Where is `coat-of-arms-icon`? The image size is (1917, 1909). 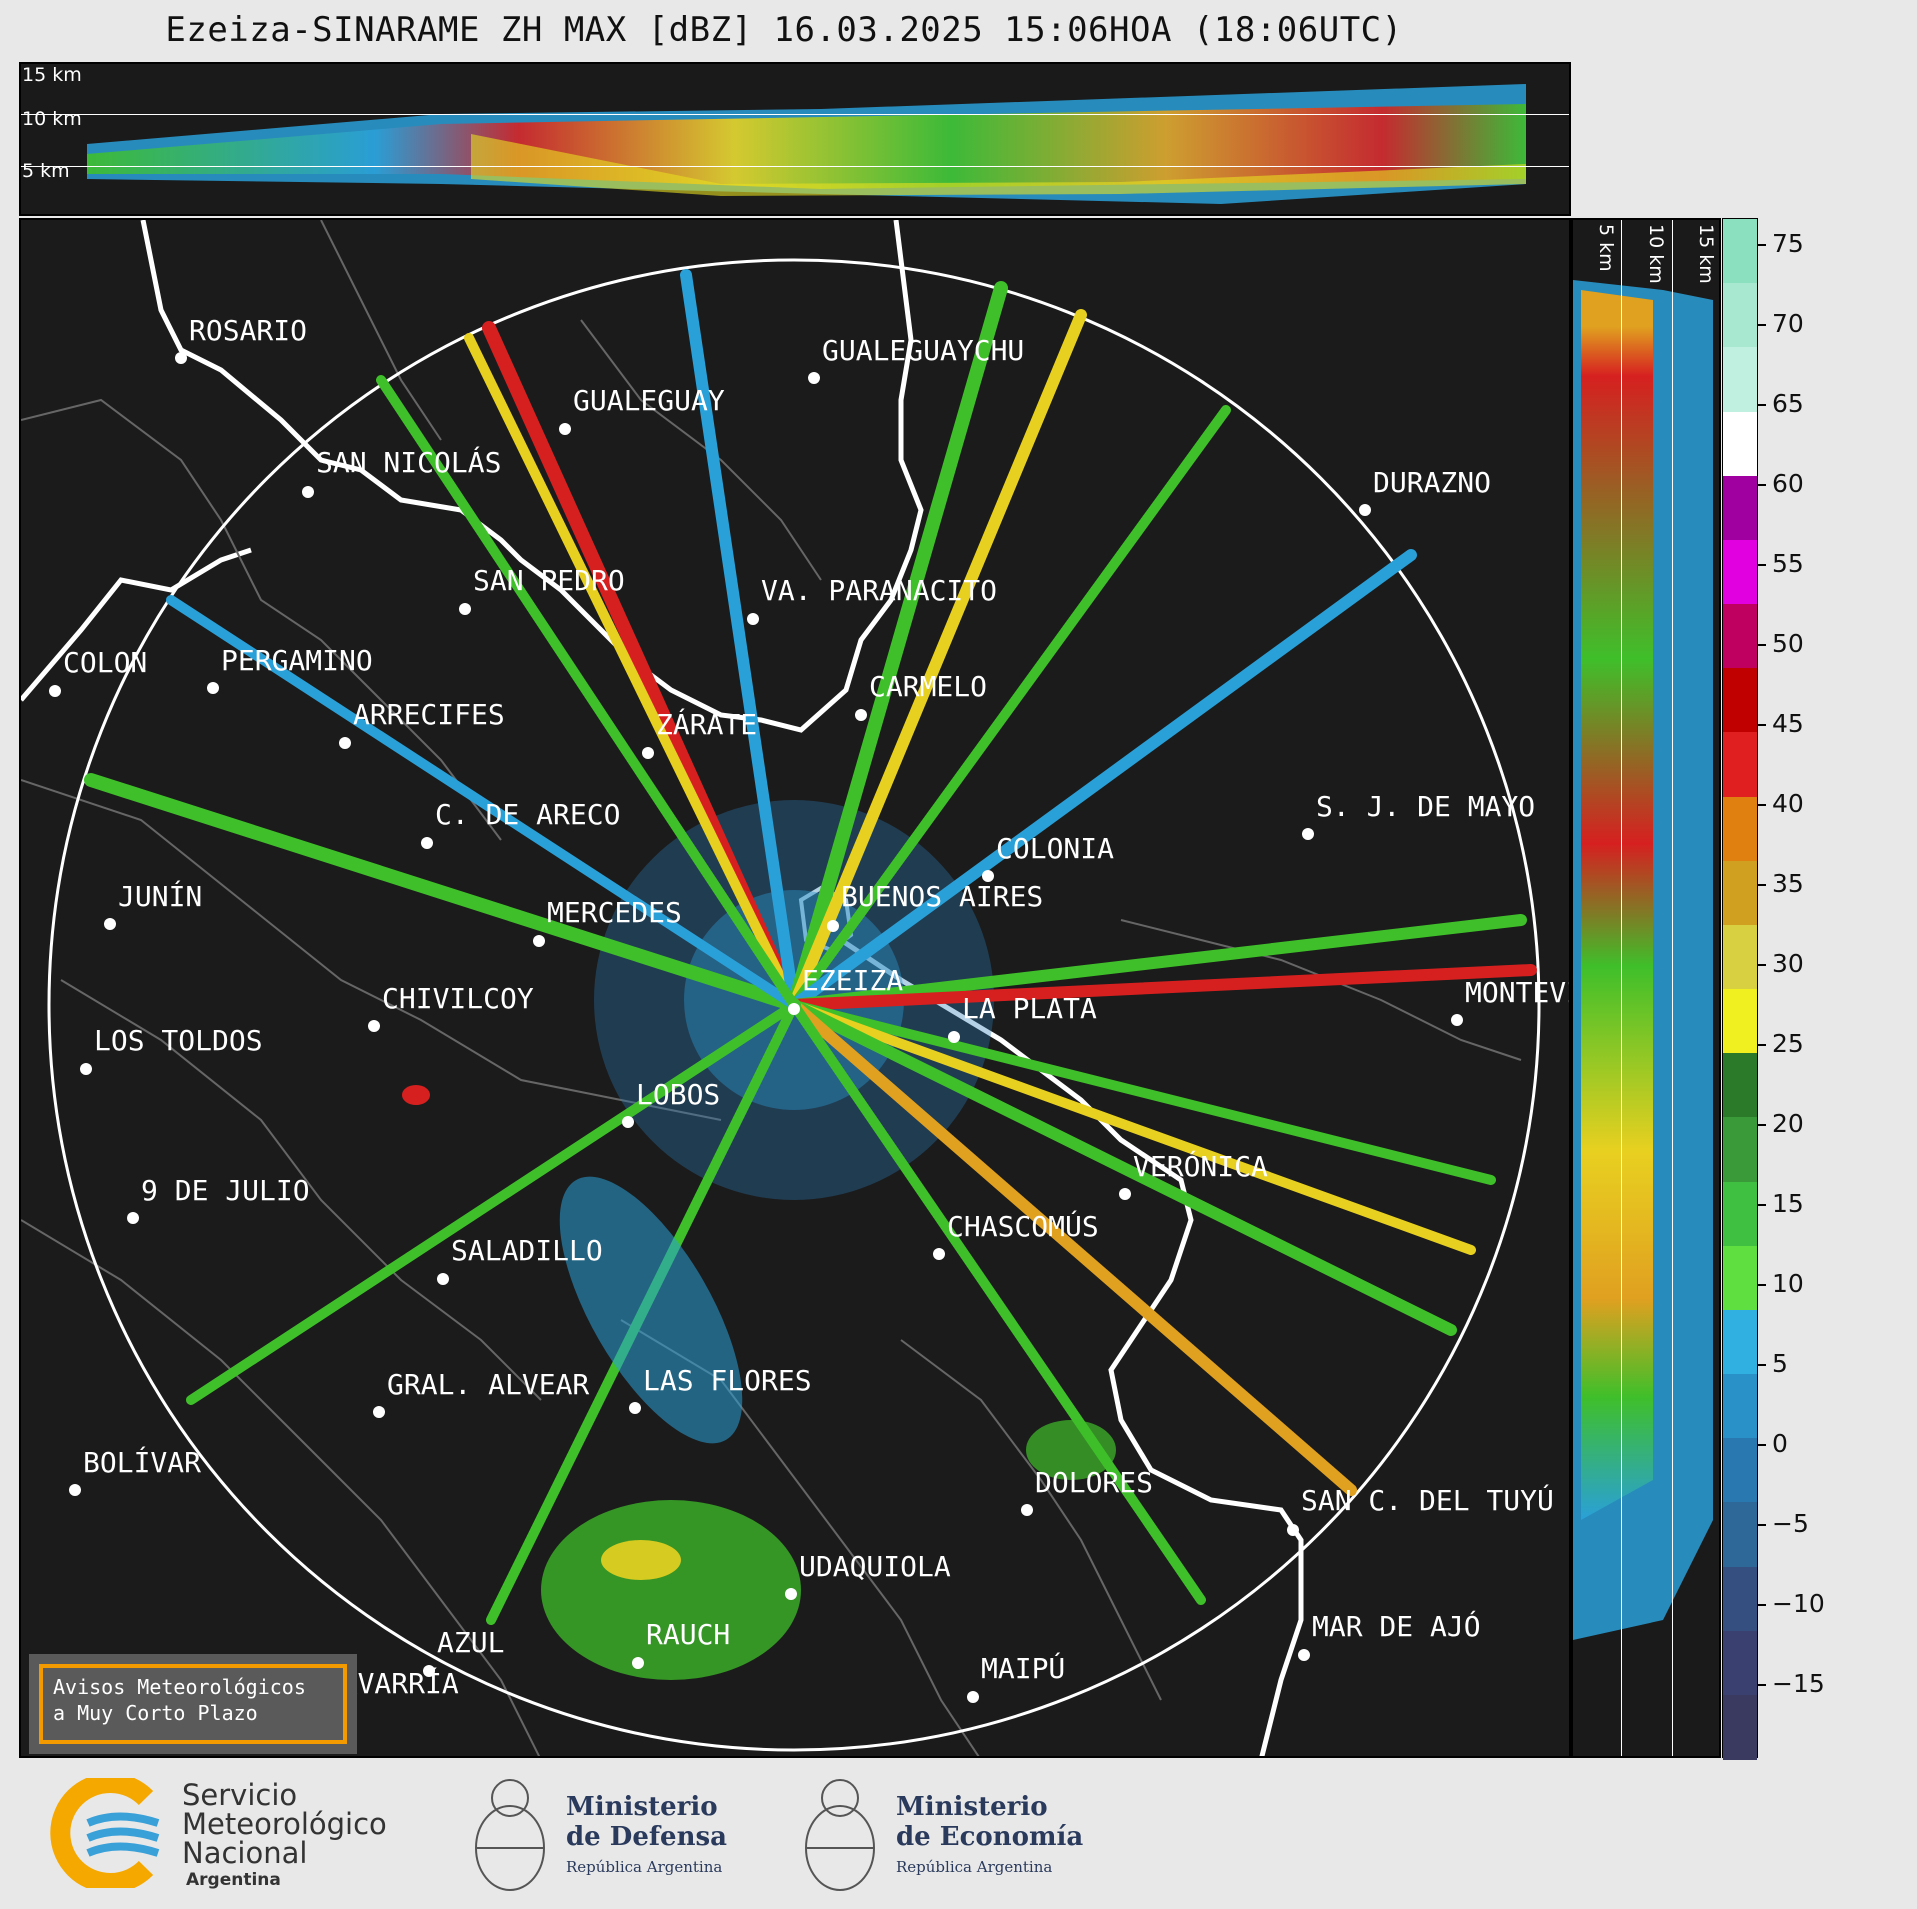 coat-of-arms-icon is located at coordinates (840, 1835).